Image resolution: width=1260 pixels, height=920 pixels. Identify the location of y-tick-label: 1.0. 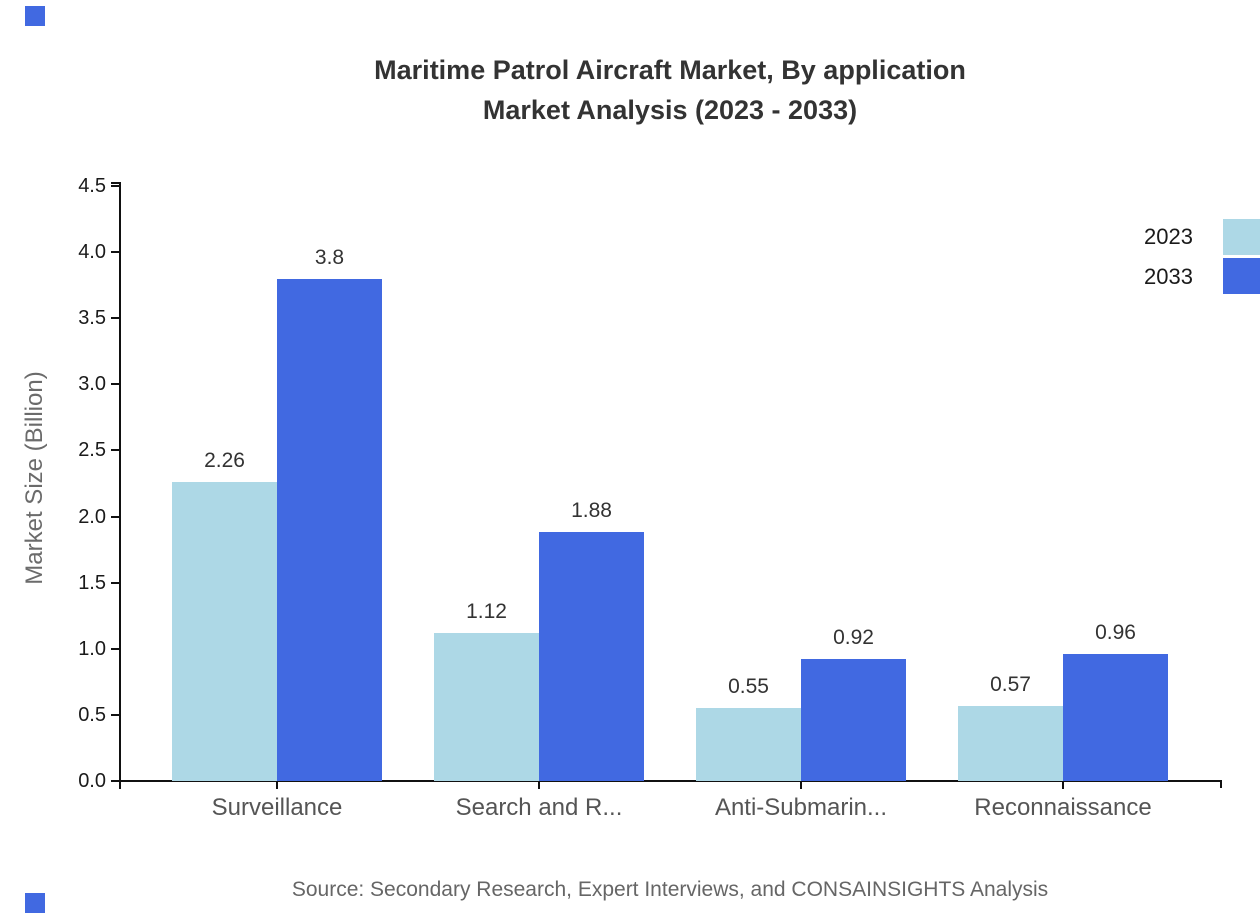
(92, 648).